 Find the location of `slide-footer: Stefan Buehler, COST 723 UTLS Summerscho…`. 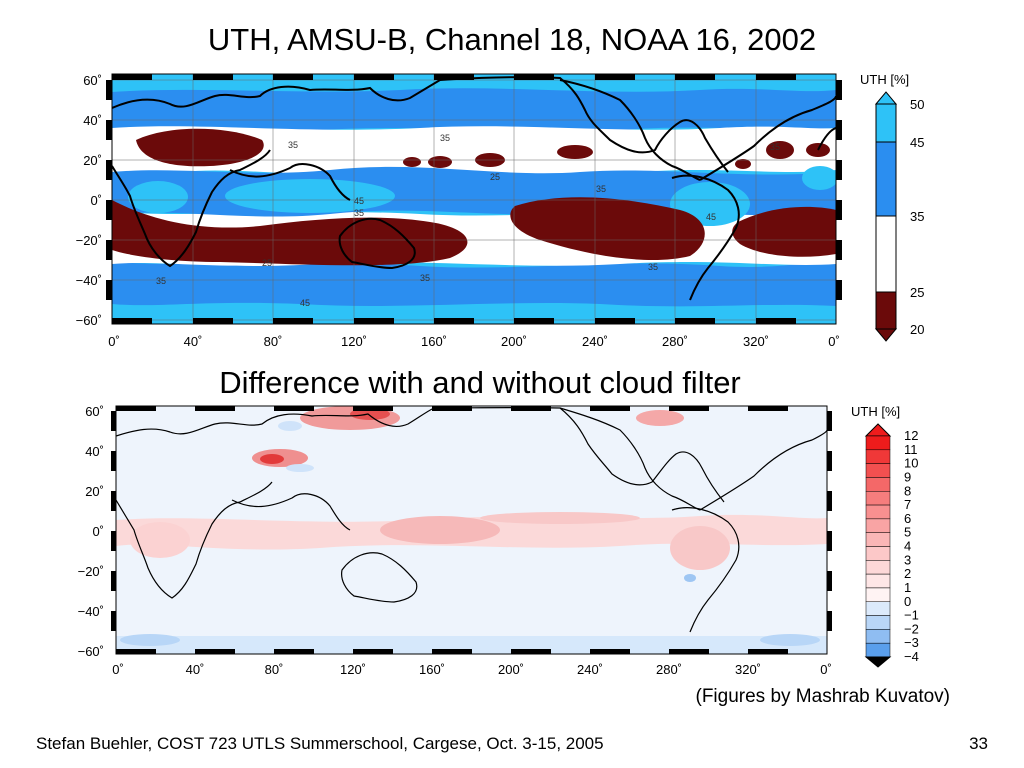

slide-footer: Stefan Buehler, COST 723 UTLS Summerscho… is located at coordinates (320, 743).